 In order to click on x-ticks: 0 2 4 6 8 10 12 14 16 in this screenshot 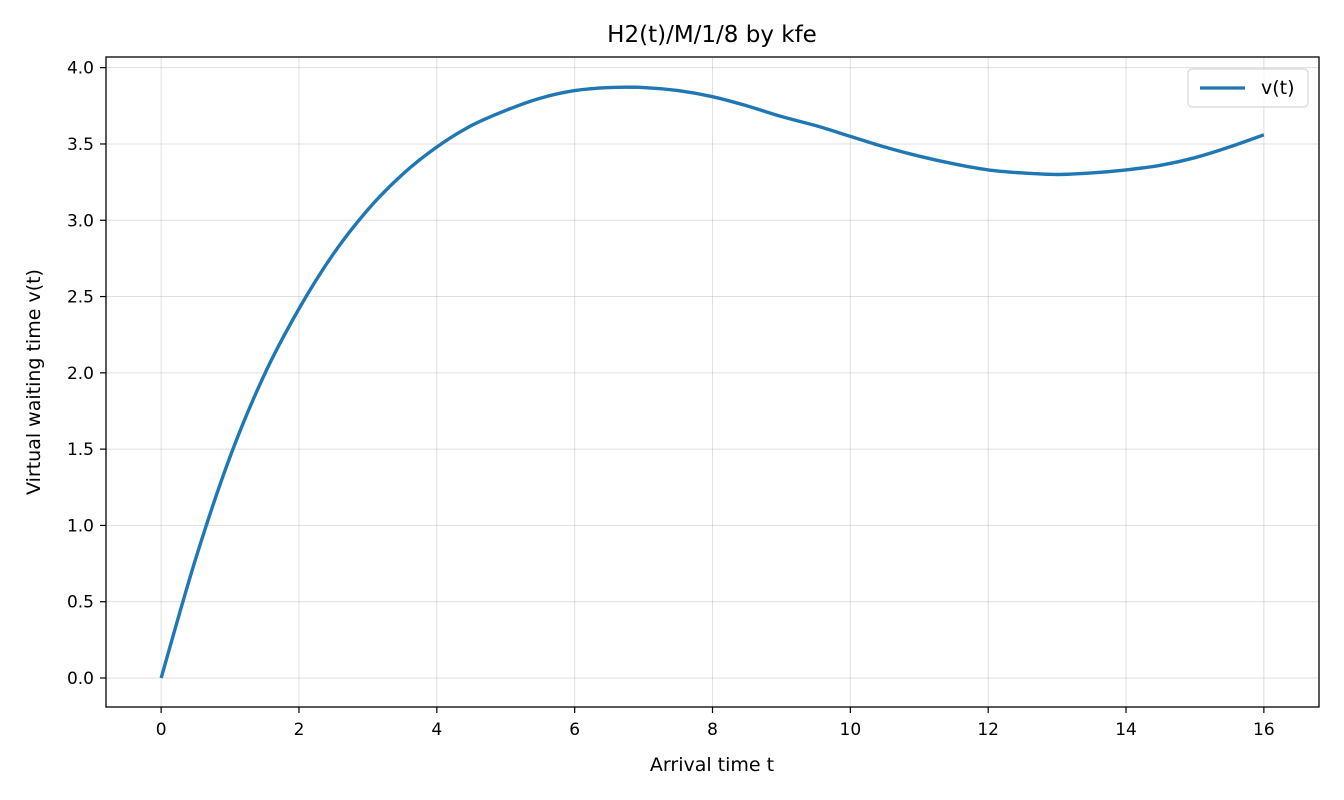, I will do `click(715, 723)`.